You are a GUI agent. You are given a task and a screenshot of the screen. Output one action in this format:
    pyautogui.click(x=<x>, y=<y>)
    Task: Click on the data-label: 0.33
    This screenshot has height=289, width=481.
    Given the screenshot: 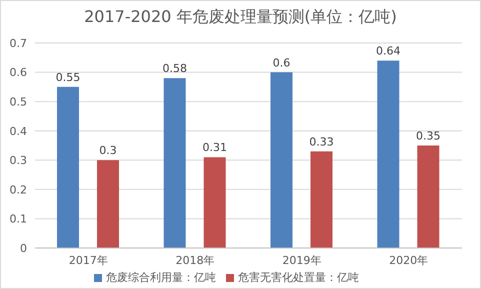 What is the action you would take?
    pyautogui.click(x=321, y=141)
    